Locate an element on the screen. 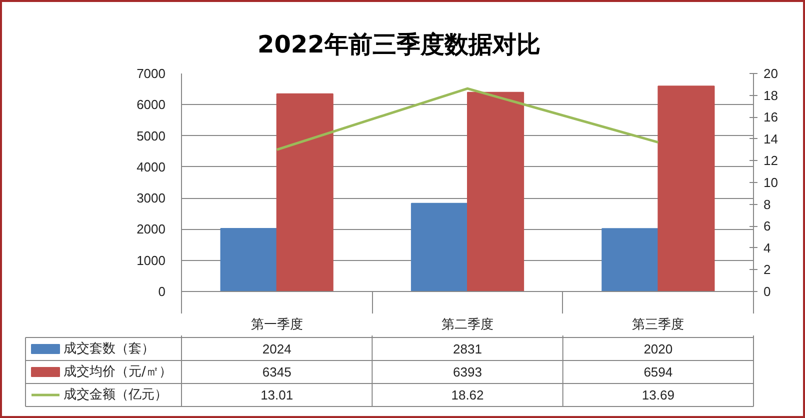 This screenshot has width=805, height=418. y-tick-label: 5000 is located at coordinates (151, 136).